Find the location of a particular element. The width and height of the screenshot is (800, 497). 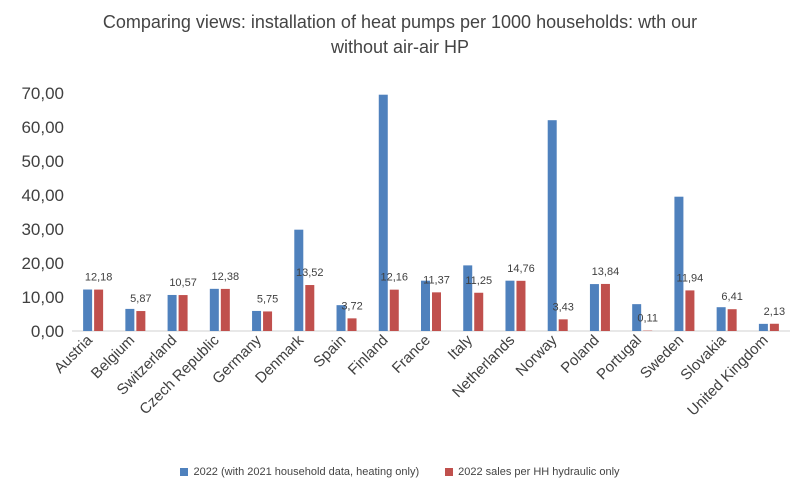

x-tick-label: Norway is located at coordinates (537, 355).